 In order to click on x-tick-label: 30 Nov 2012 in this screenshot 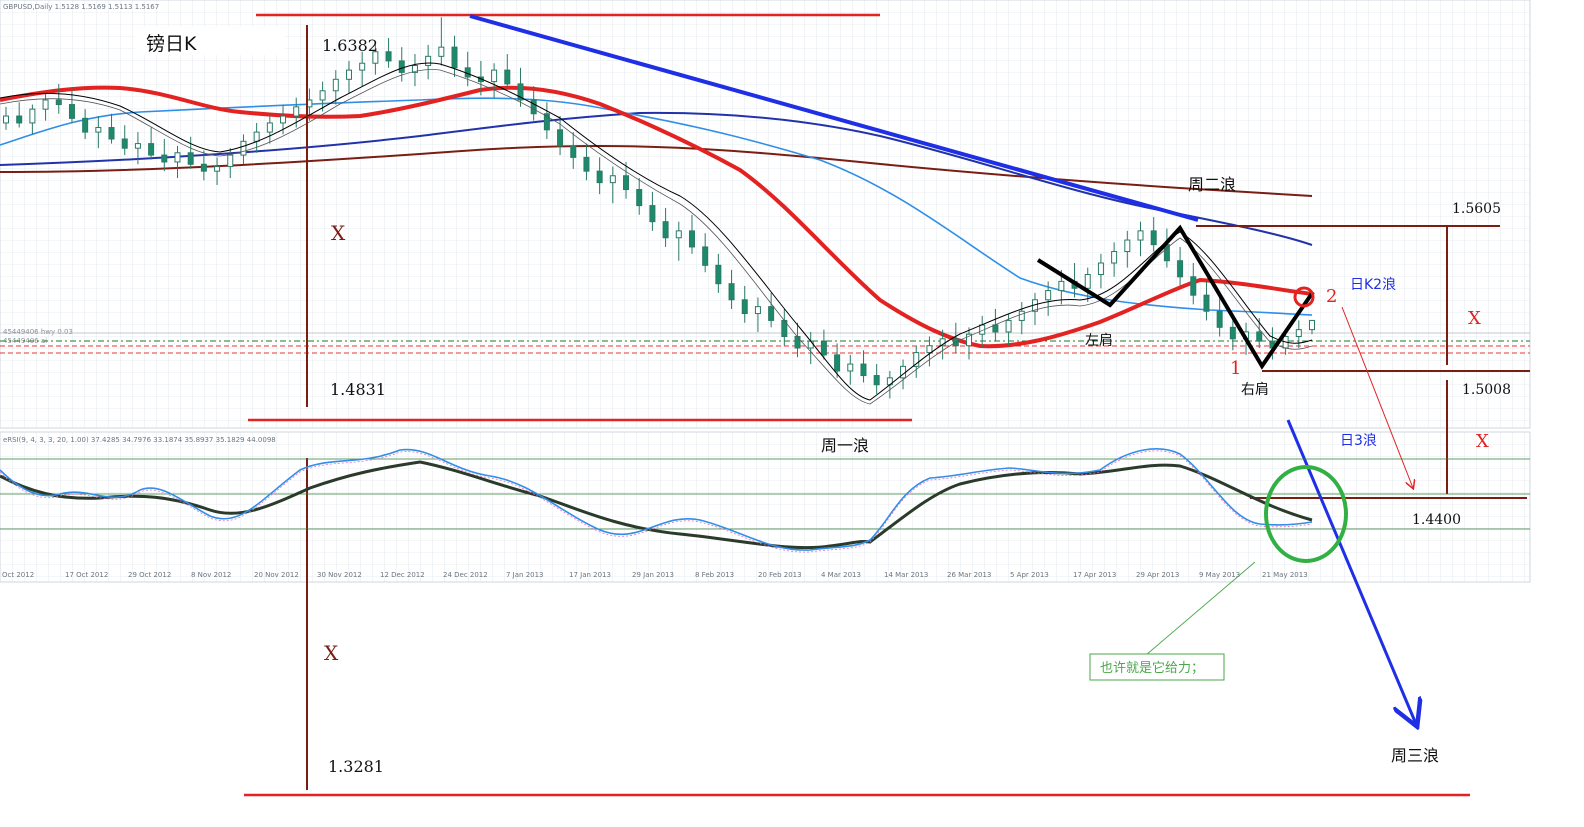, I will do `click(339, 575)`.